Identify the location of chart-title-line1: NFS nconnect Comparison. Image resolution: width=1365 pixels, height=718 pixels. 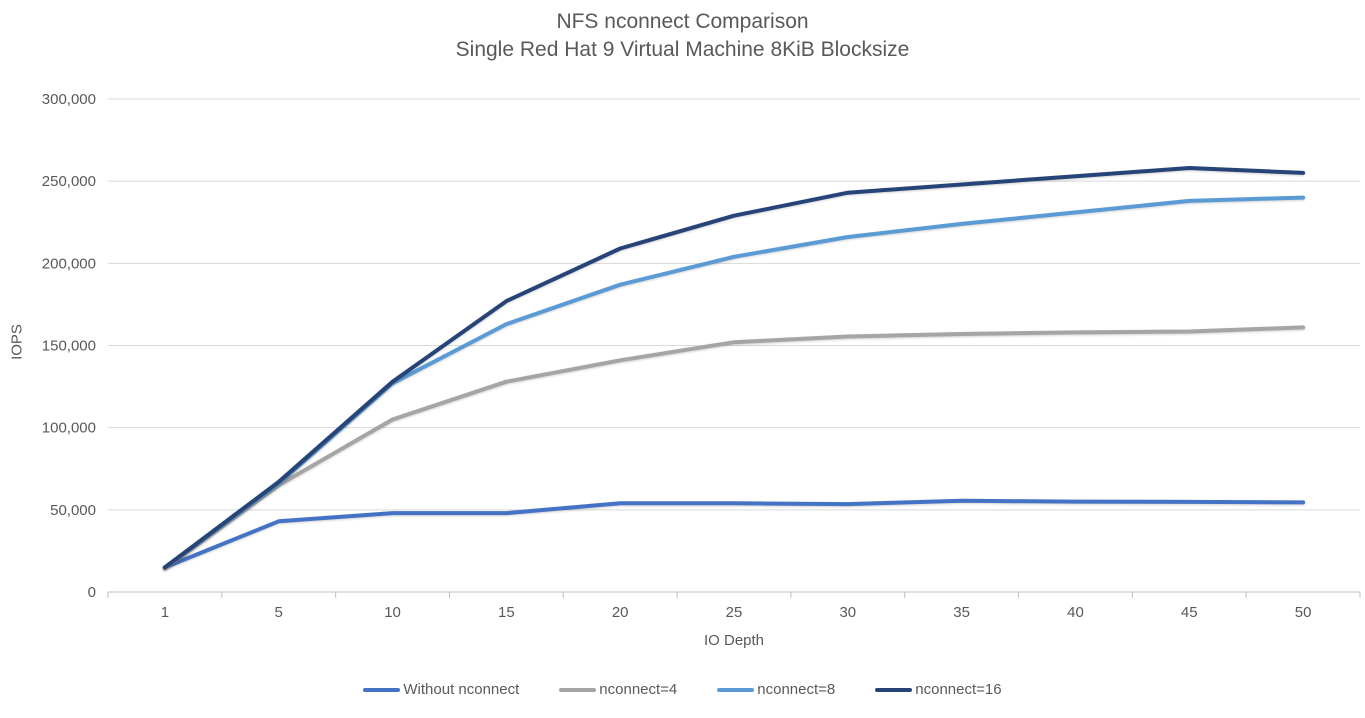
(682, 21).